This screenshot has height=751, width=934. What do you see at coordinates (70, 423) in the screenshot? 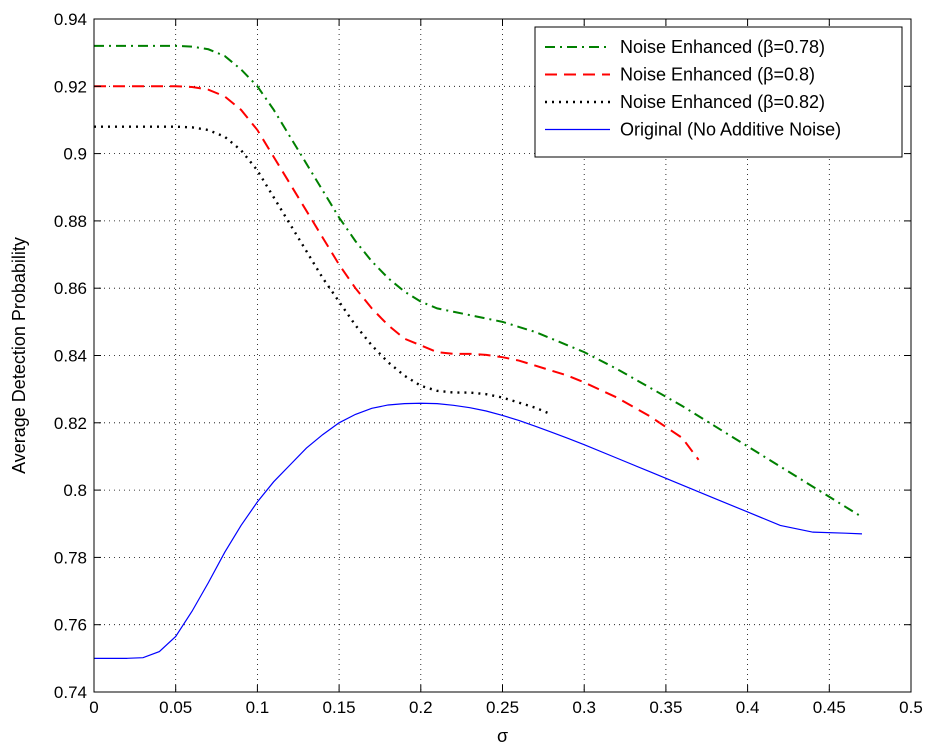
I see `y-tick-label: 0.82` at bounding box center [70, 423].